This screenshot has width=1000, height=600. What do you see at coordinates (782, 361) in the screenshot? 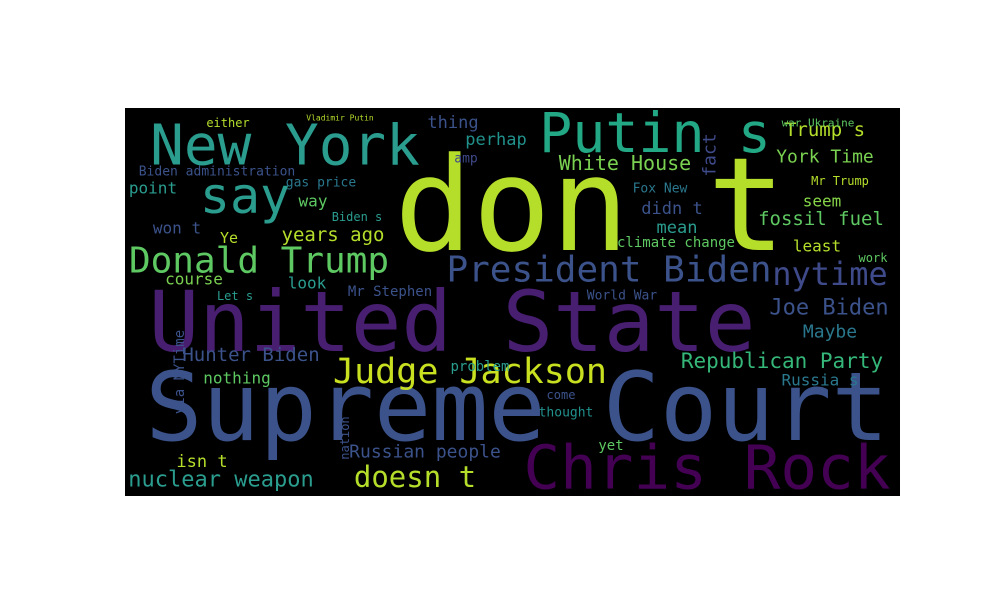
I see `word: Republican Party` at bounding box center [782, 361].